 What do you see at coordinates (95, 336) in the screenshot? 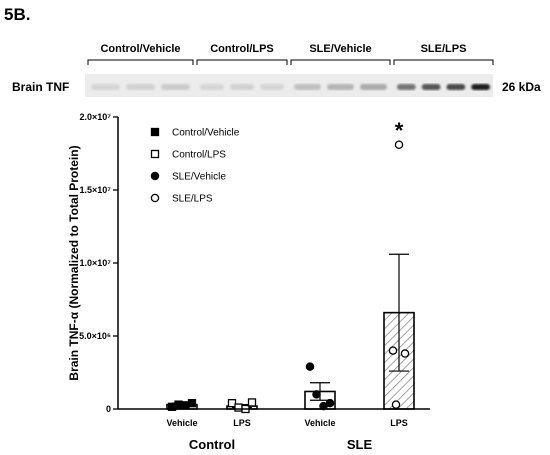
I see `y-tick-label: 5.0×10⁶` at bounding box center [95, 336].